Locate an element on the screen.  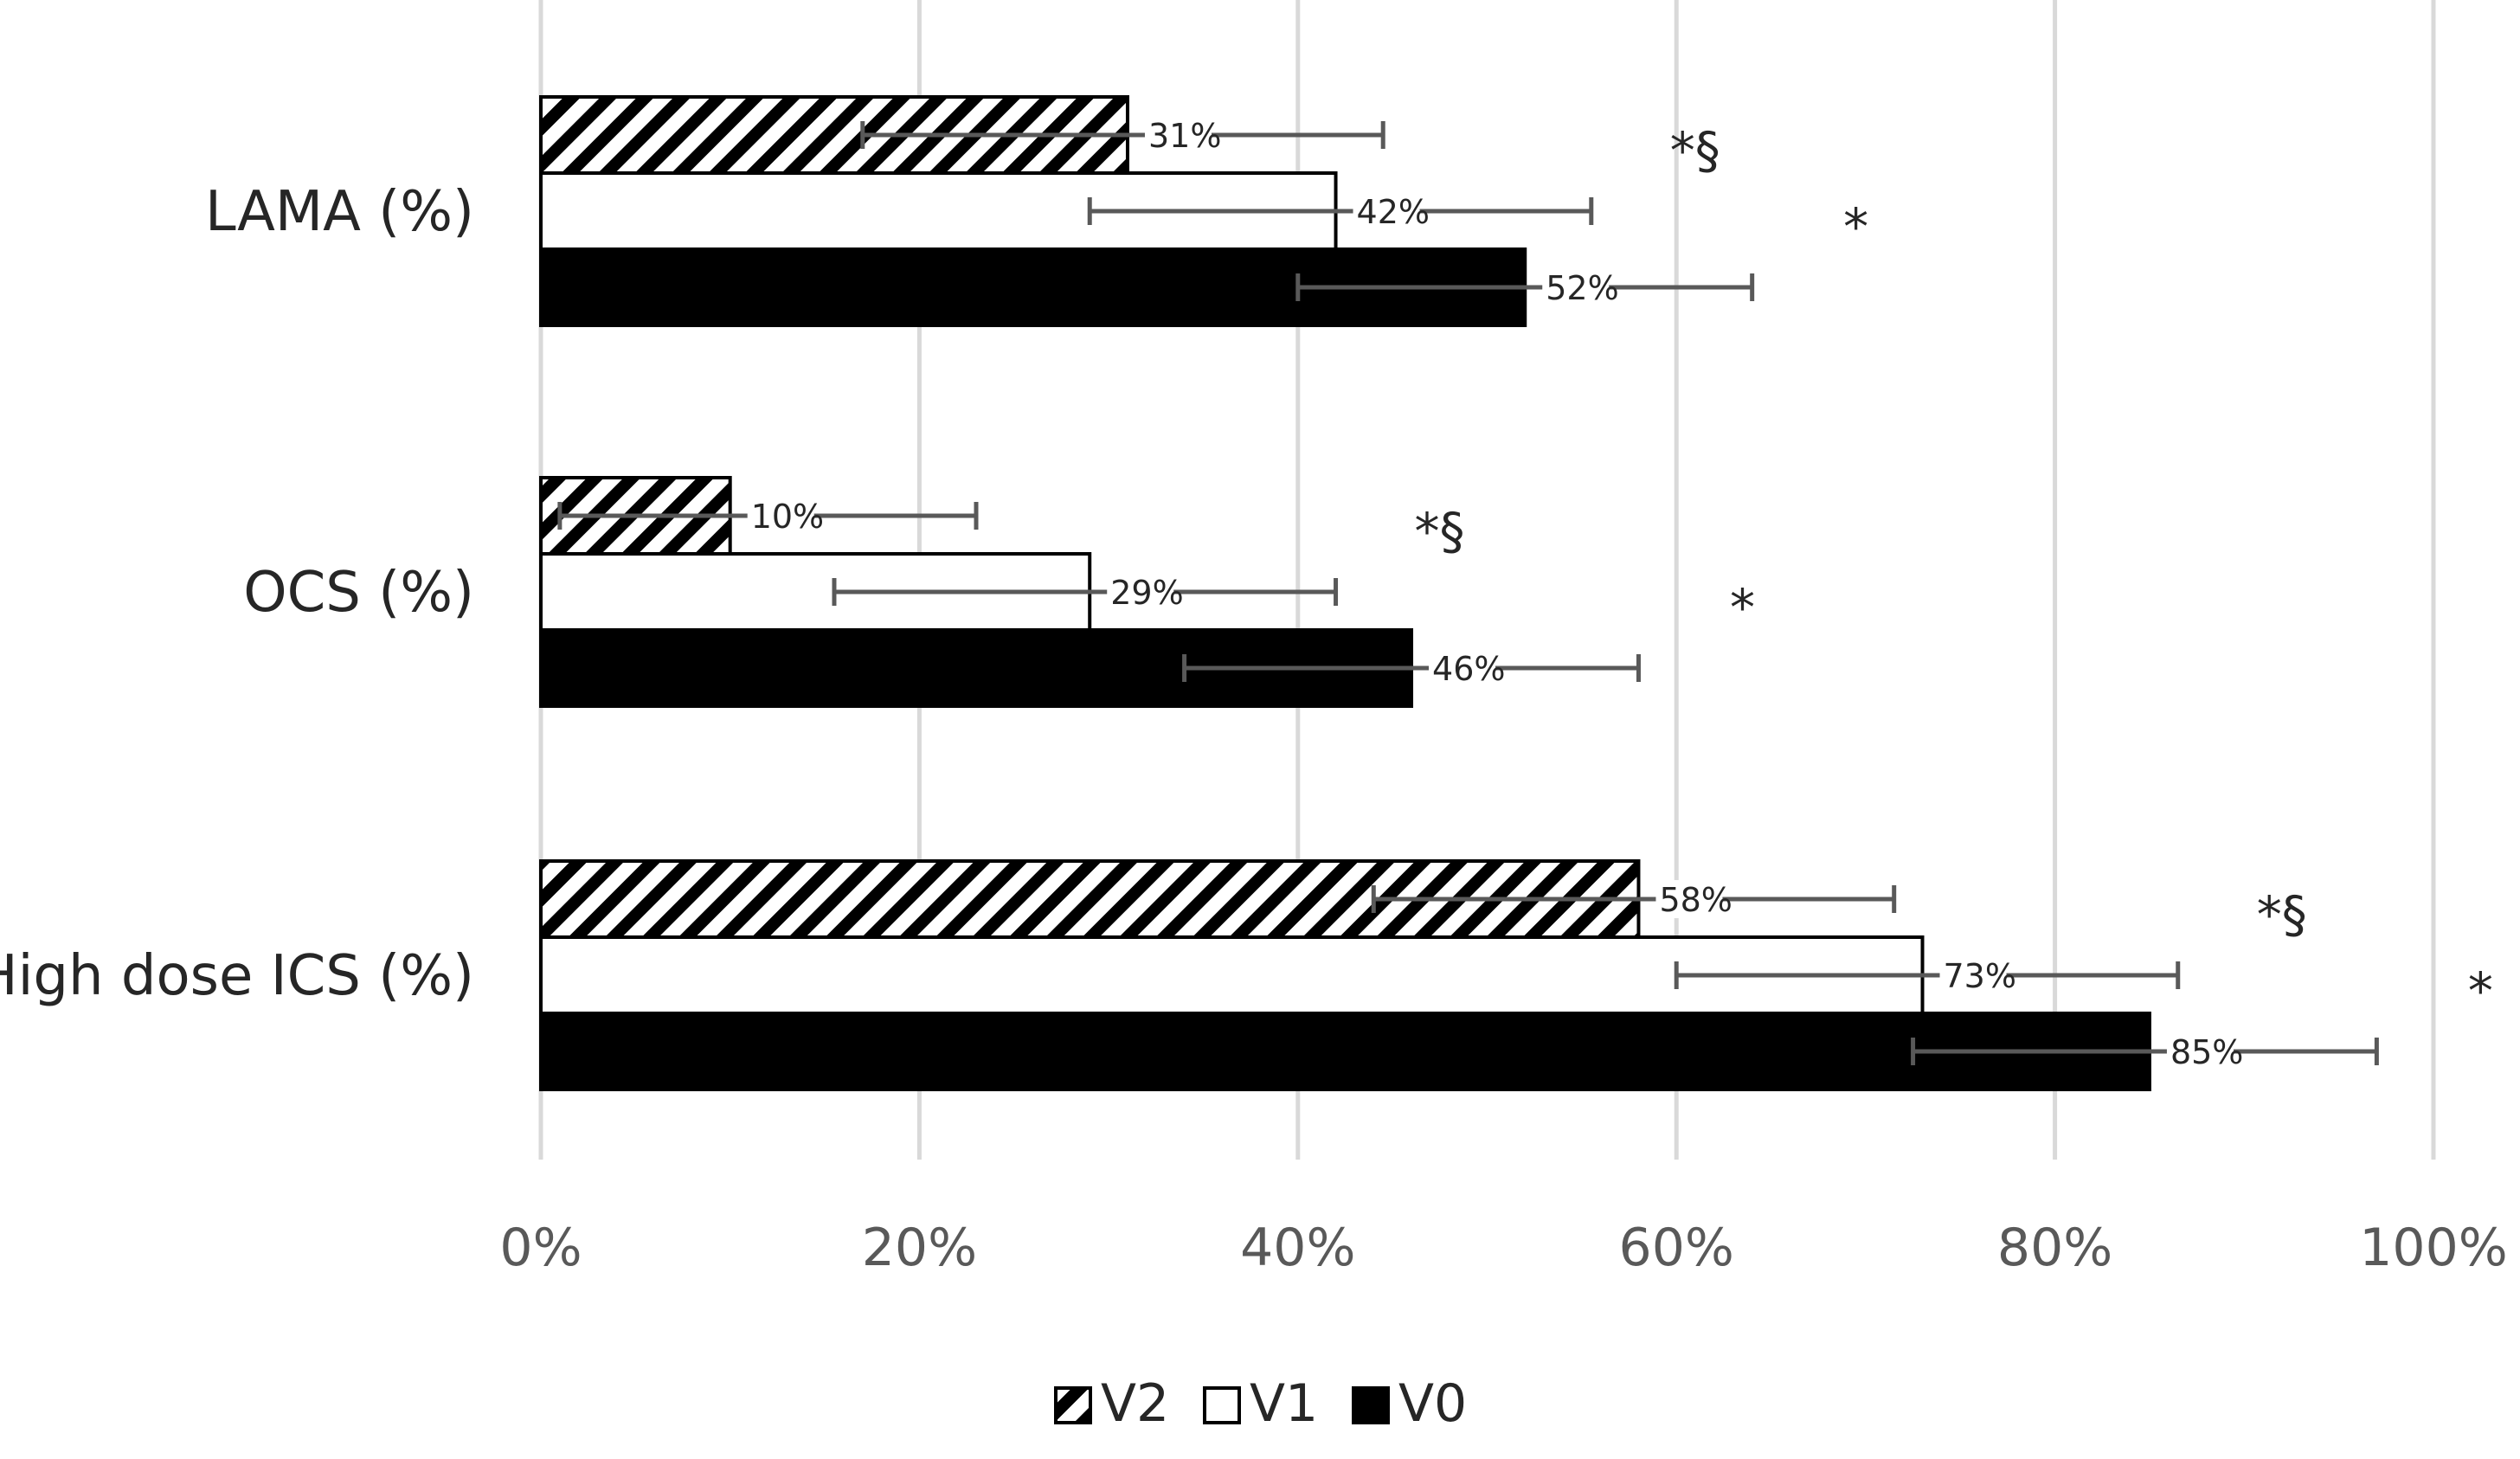
data-label-group: 42% is located at coordinates (1391, 211).